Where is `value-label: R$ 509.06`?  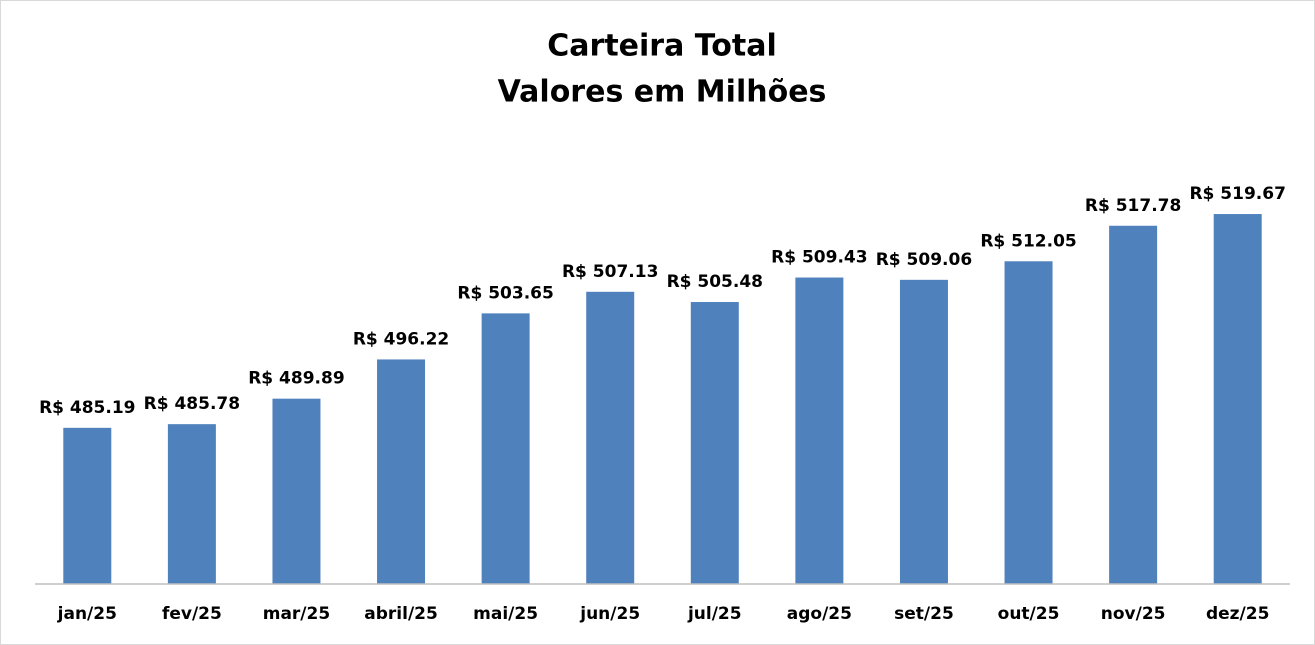
value-label: R$ 509.06 is located at coordinates (924, 260).